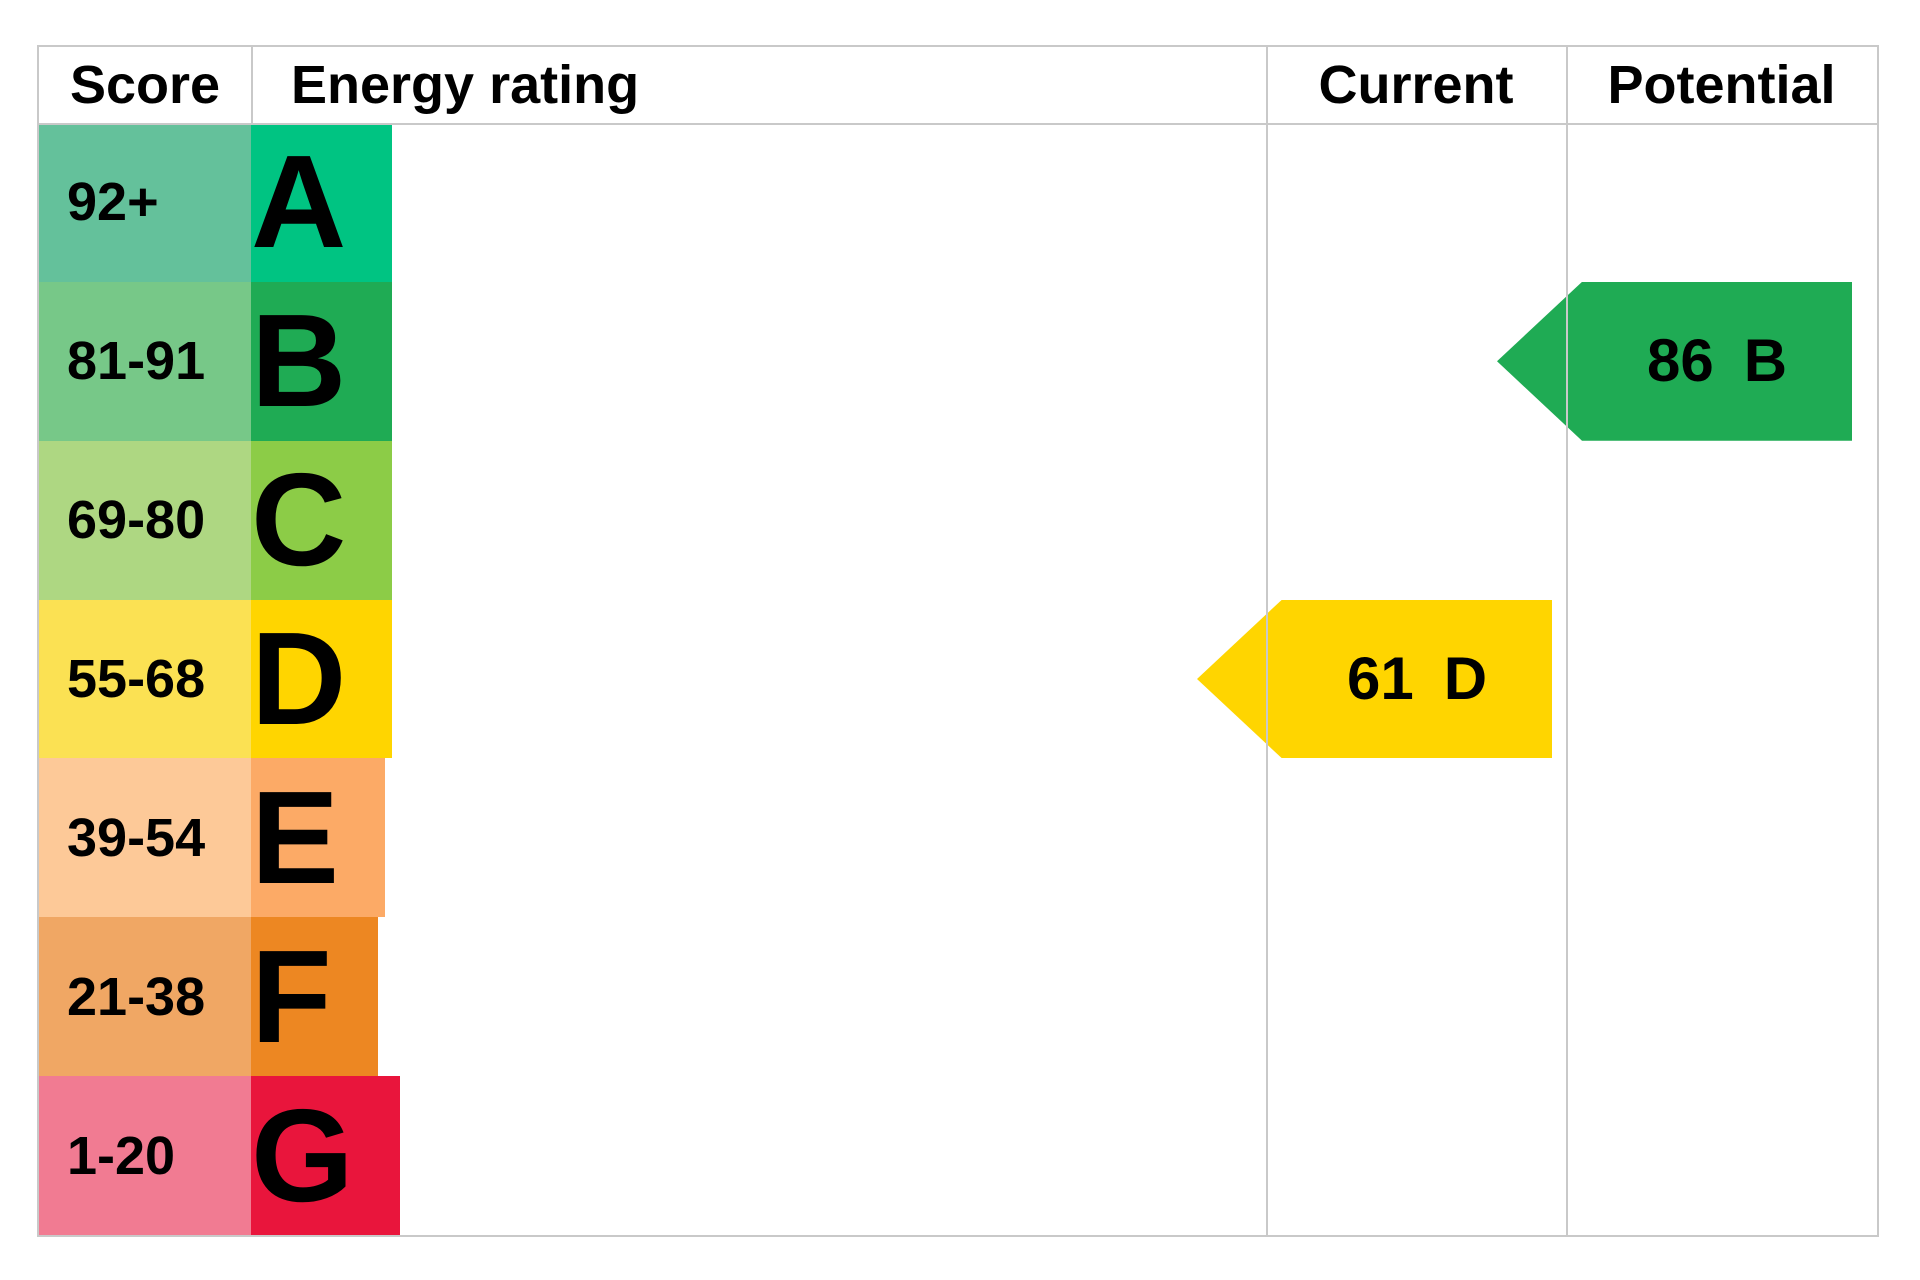  I want to click on band-a-bar: A, so click(322, 202).